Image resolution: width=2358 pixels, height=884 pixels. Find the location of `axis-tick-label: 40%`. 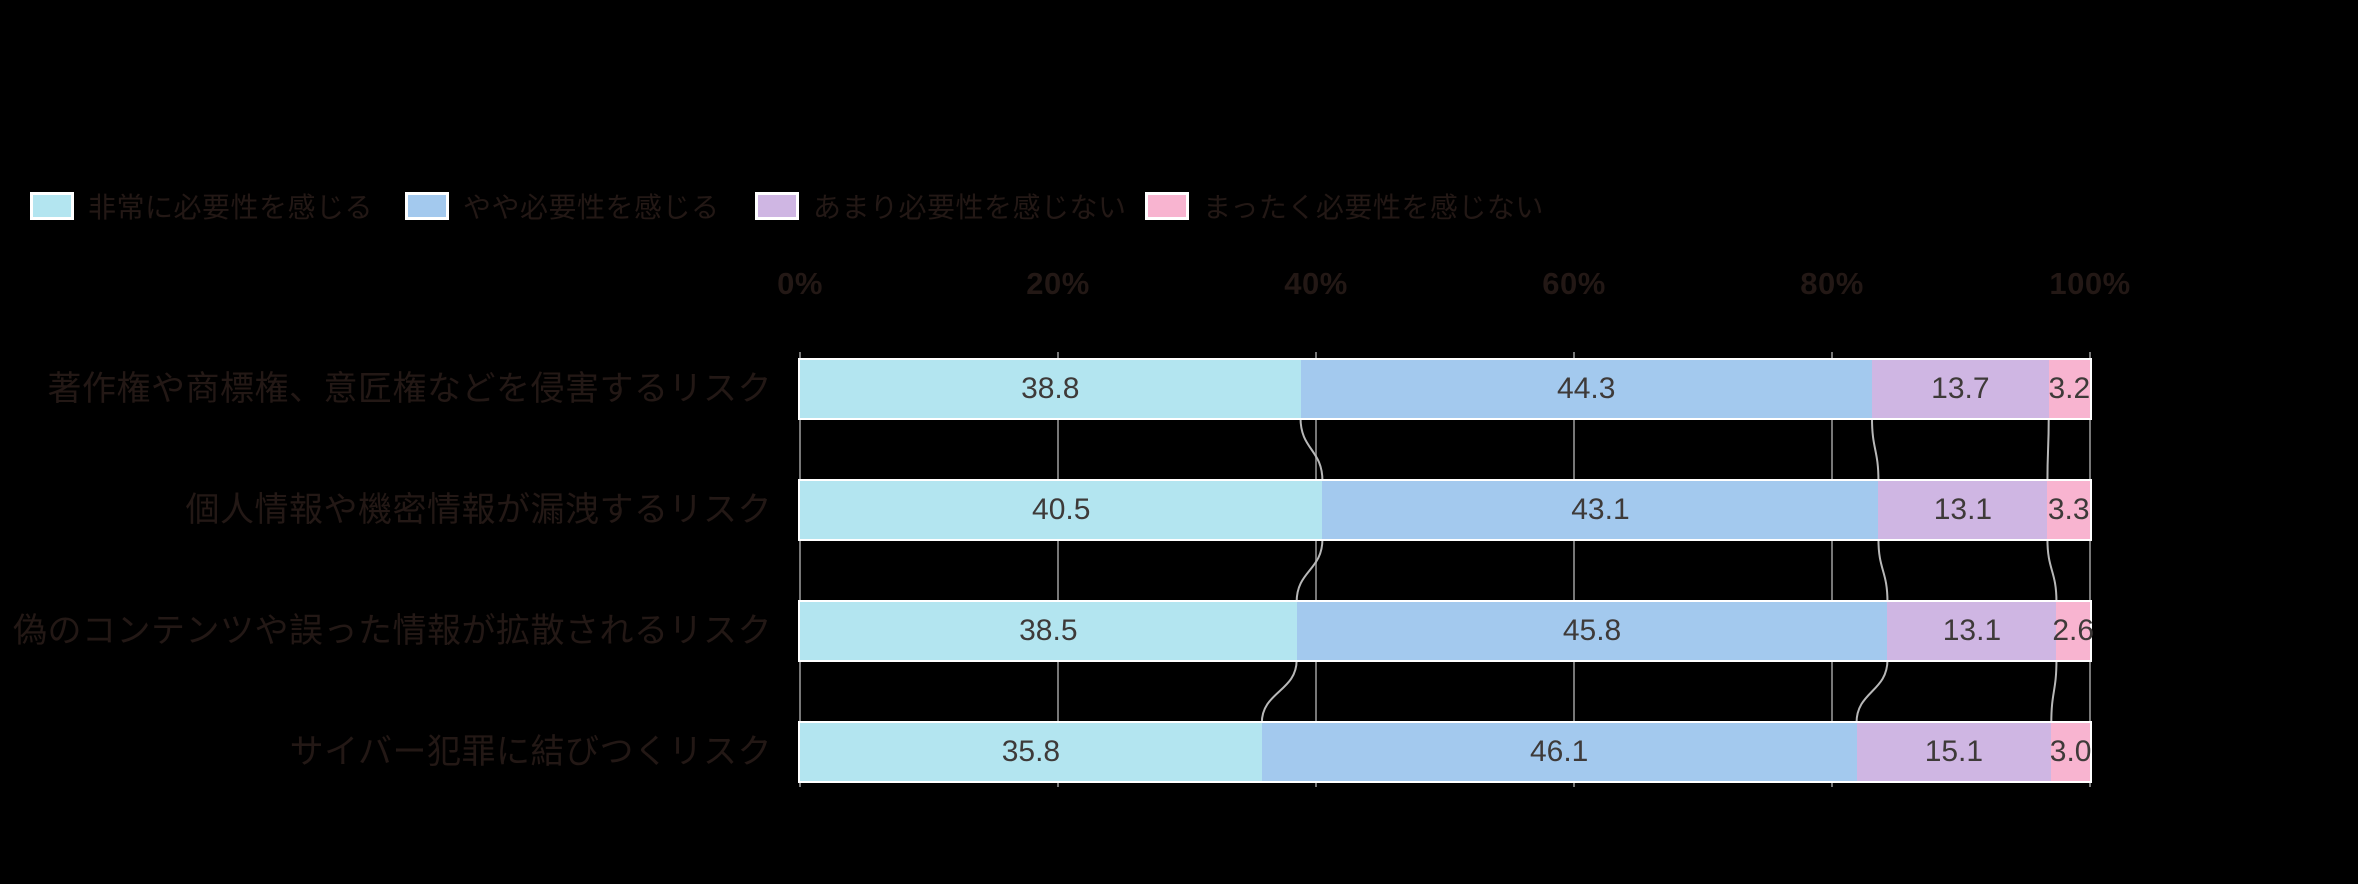

axis-tick-label: 40% is located at coordinates (1316, 283).